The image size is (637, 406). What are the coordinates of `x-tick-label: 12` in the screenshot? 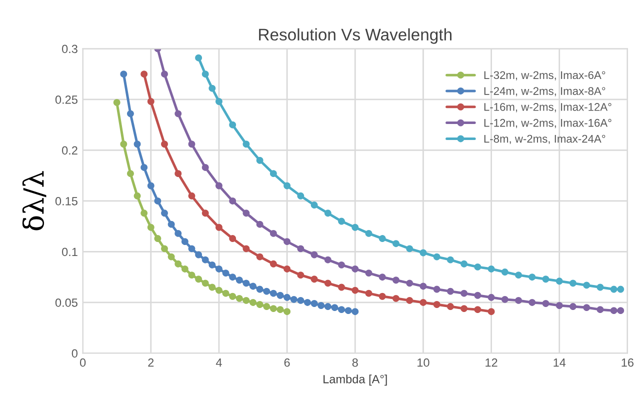 It's located at (492, 362).